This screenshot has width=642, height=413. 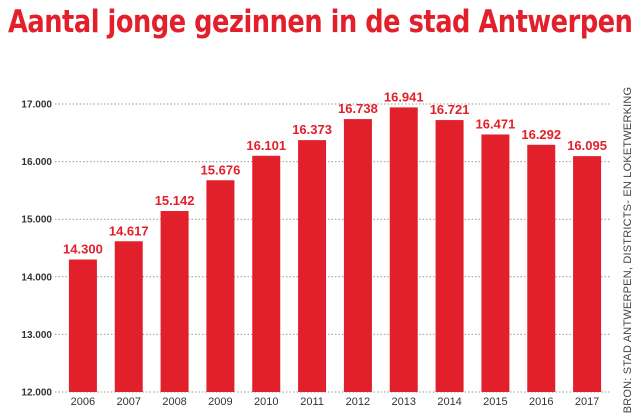 What do you see at coordinates (82, 325) in the screenshot?
I see `bar-2006` at bounding box center [82, 325].